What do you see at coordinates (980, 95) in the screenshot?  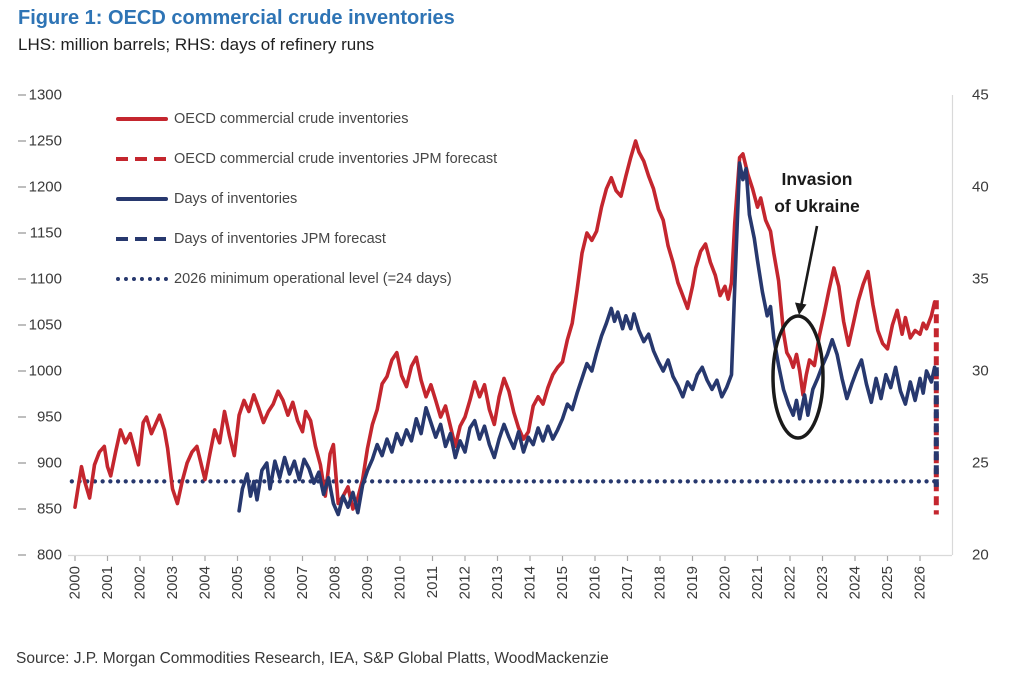 I see `y-right-tick-label: 45` at bounding box center [980, 95].